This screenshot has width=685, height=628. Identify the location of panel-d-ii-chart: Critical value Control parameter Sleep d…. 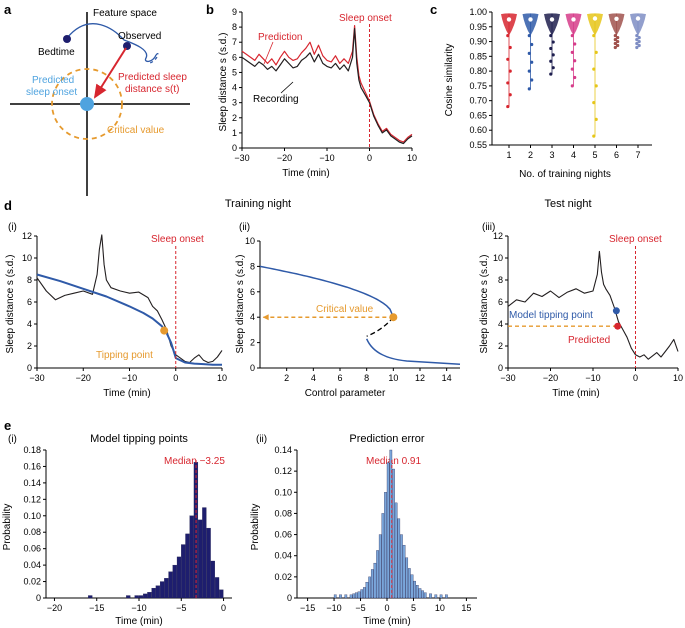
(348, 317).